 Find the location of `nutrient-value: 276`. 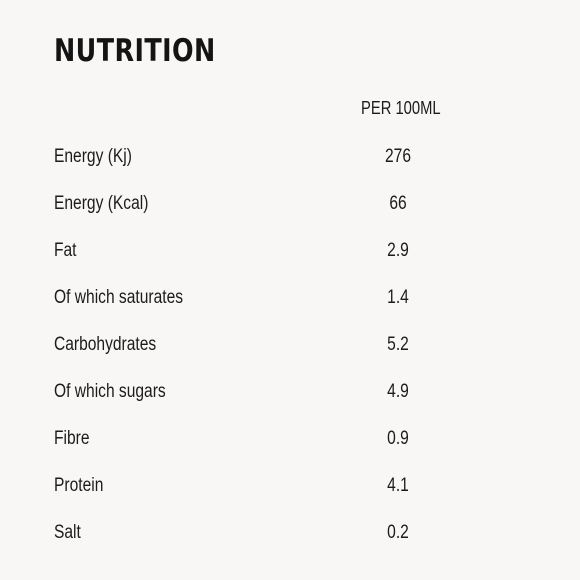

nutrient-value: 276 is located at coordinates (397, 156).